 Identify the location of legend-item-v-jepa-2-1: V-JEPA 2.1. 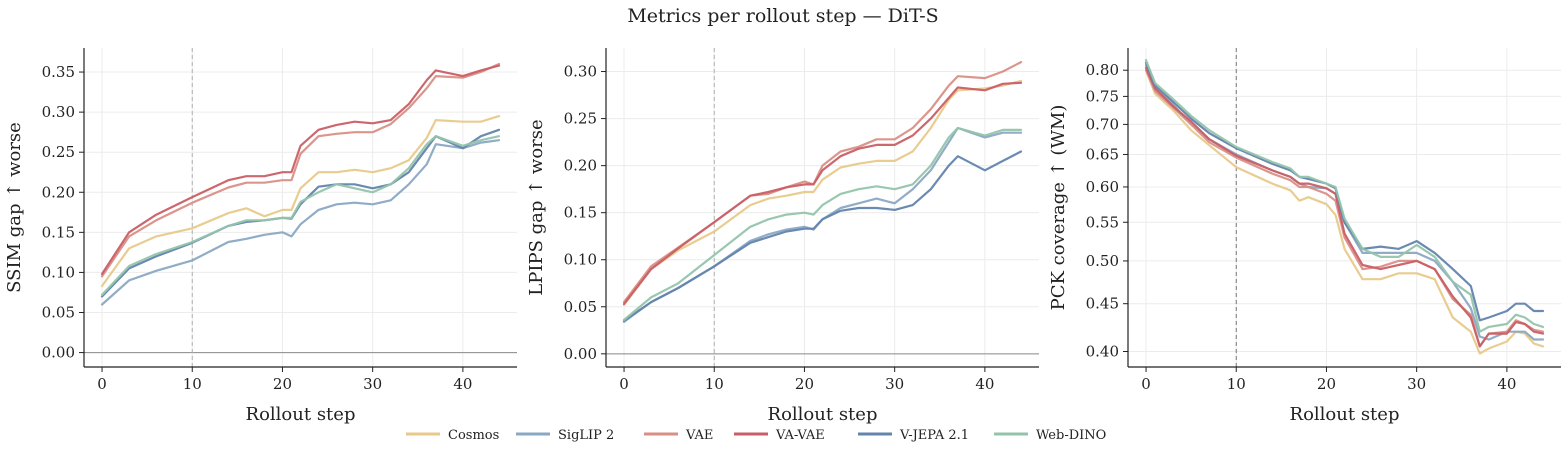
(913, 435).